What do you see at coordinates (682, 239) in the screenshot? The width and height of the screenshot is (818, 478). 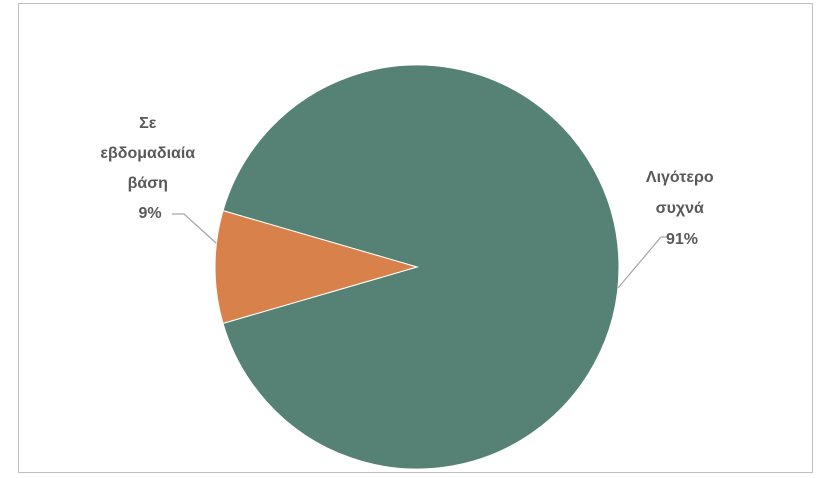 I see `slice-percent-less-often: 91%` at bounding box center [682, 239].